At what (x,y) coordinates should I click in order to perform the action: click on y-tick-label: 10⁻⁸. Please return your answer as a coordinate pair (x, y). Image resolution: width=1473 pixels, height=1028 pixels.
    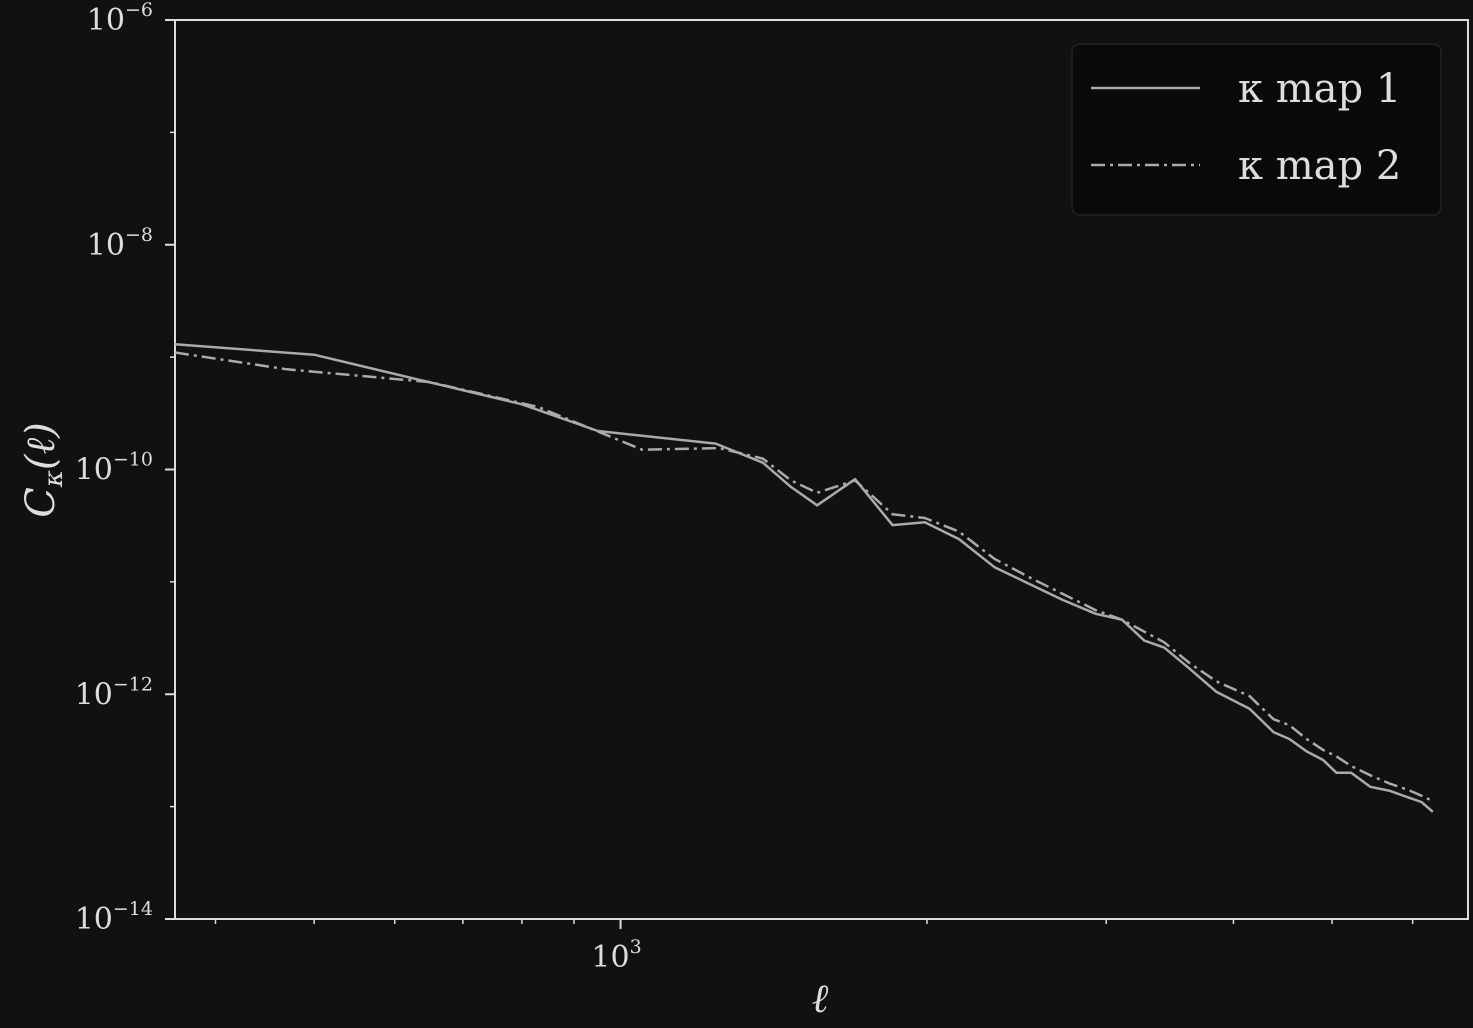
    Looking at the image, I should click on (120, 243).